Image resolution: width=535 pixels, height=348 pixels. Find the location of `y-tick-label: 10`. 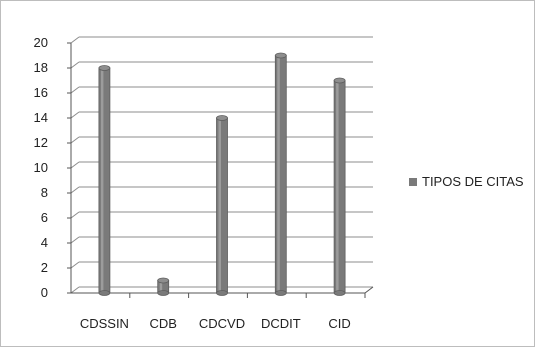

y-tick-label: 10 is located at coordinates (41, 167).